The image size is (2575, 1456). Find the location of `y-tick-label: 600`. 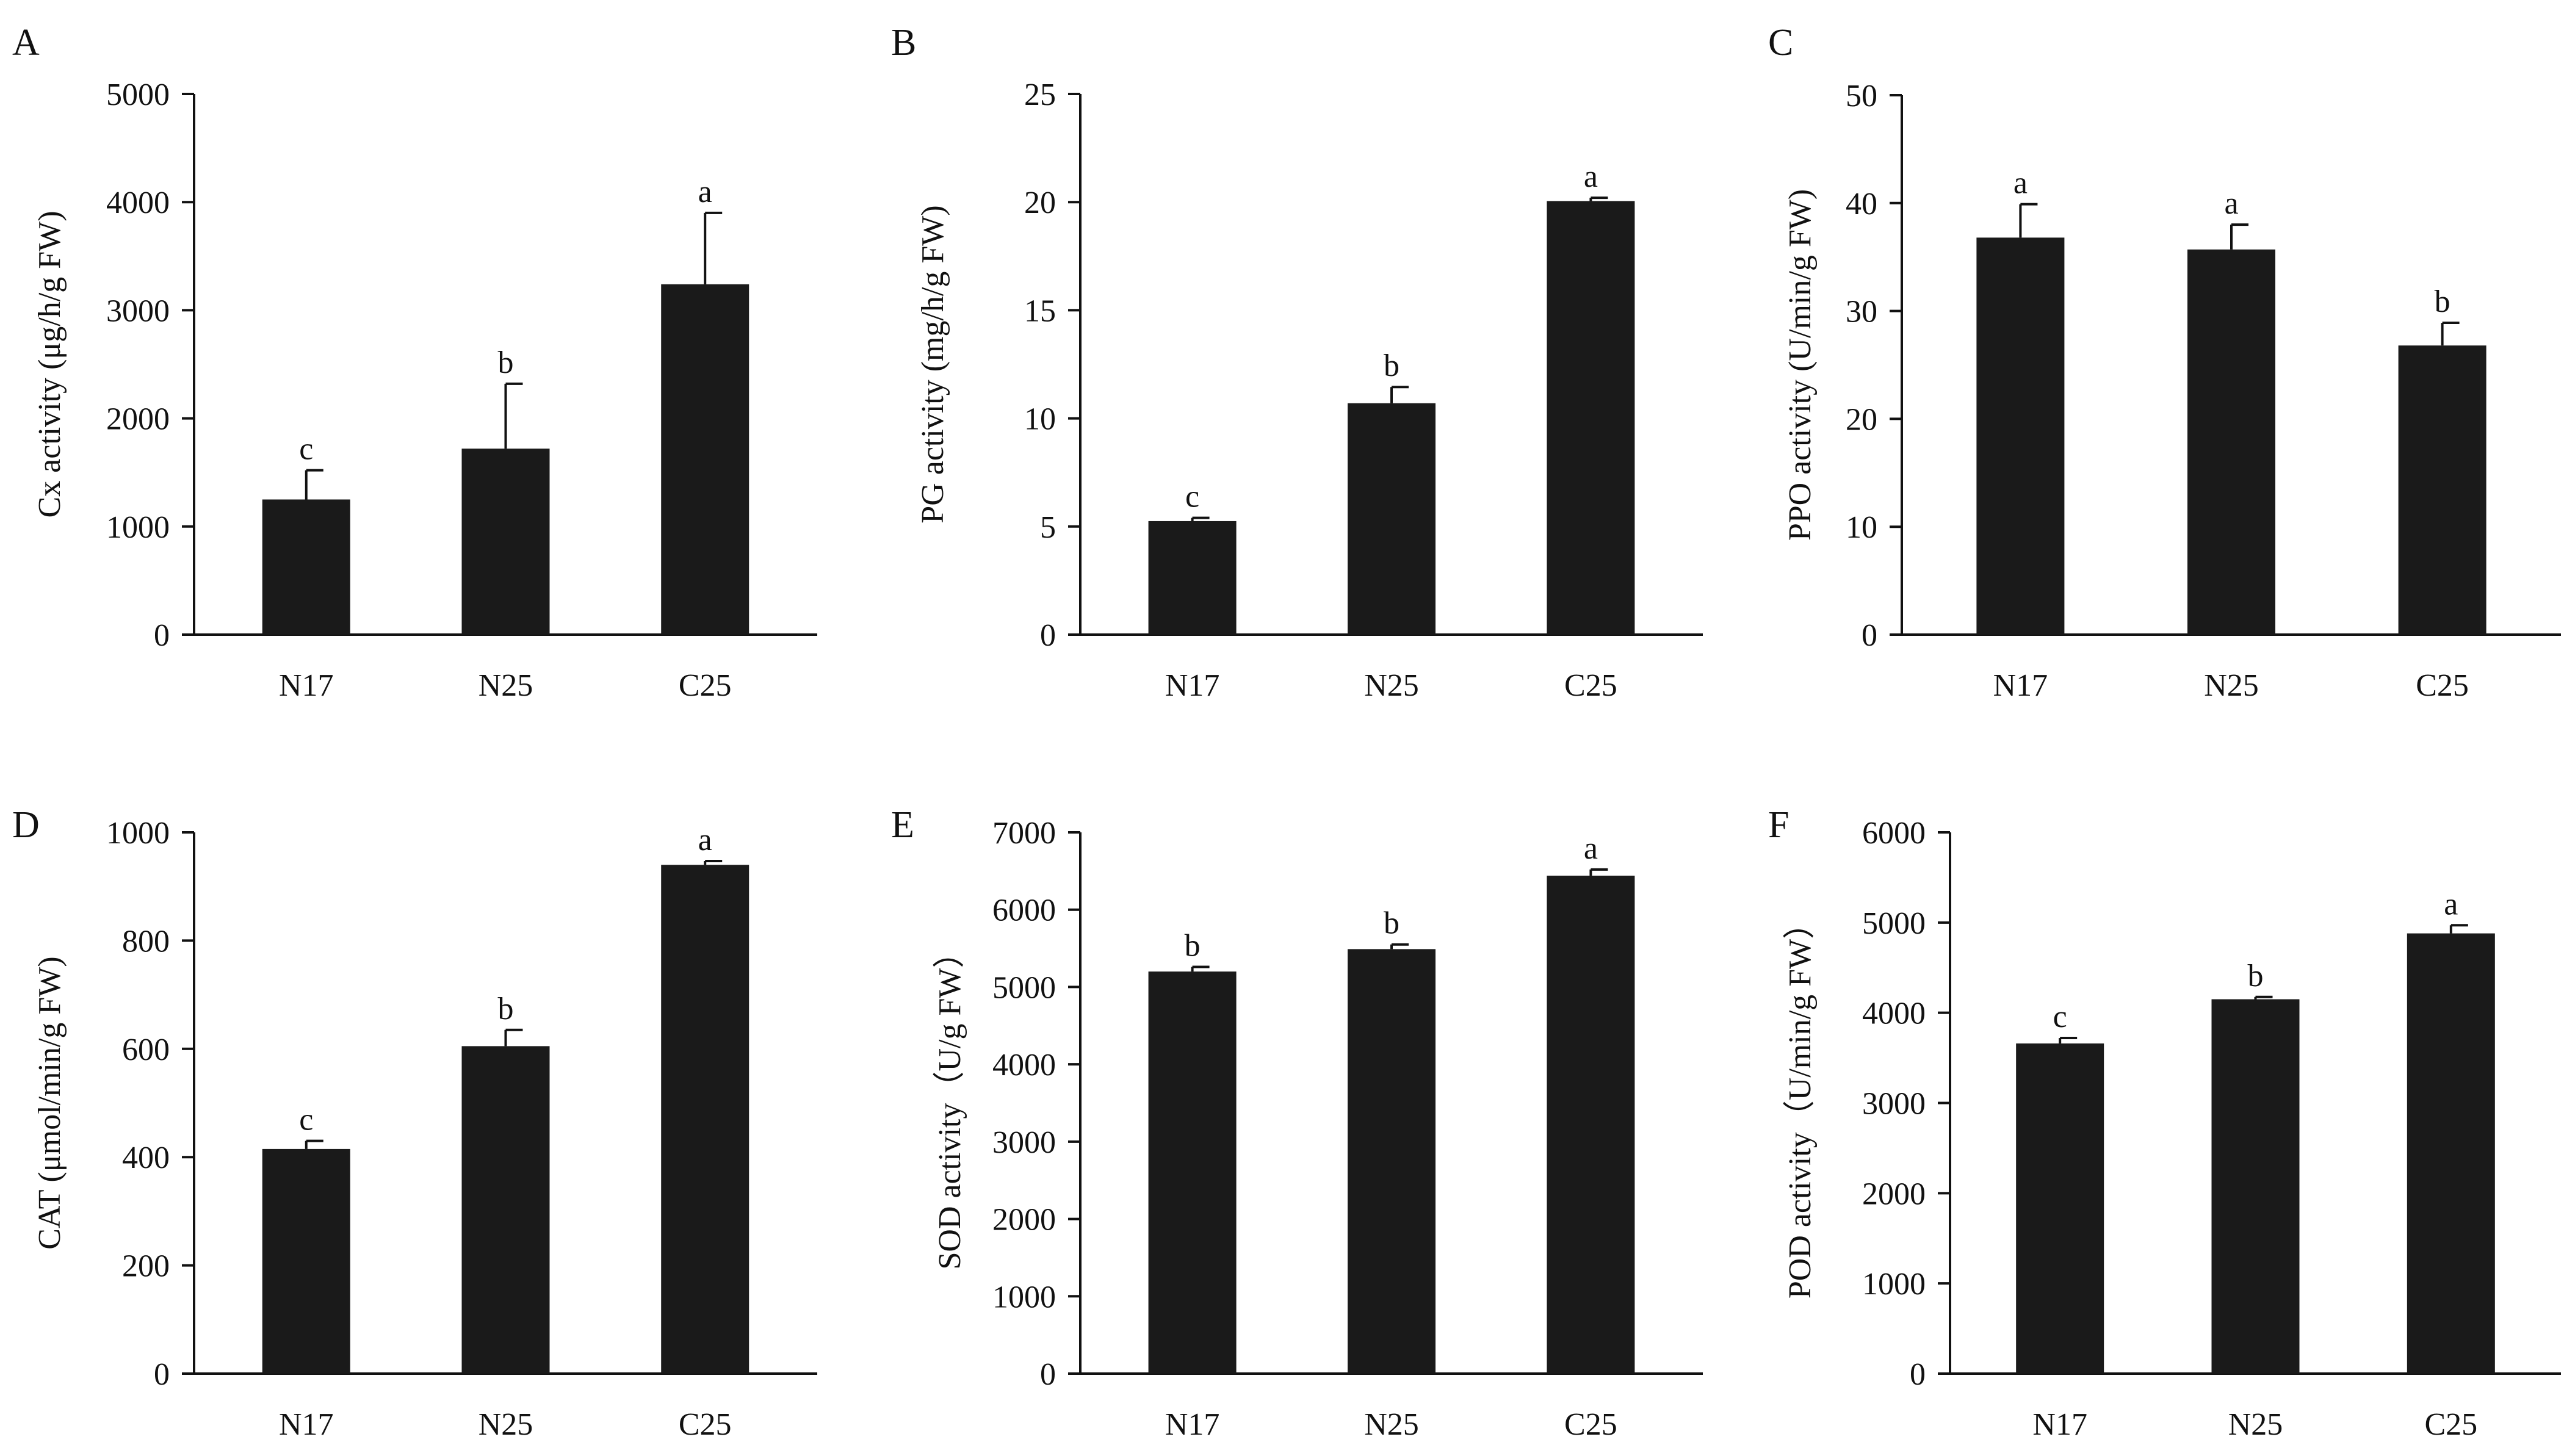

y-tick-label: 600 is located at coordinates (146, 1050).